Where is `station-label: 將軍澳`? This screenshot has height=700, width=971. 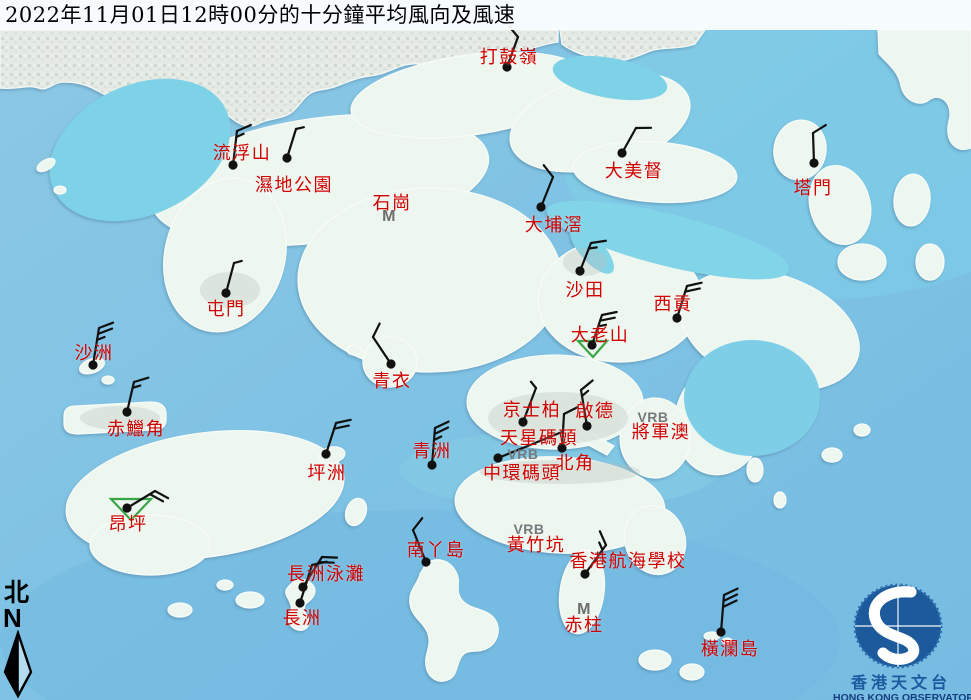
station-label: 將軍澳 is located at coordinates (661, 432).